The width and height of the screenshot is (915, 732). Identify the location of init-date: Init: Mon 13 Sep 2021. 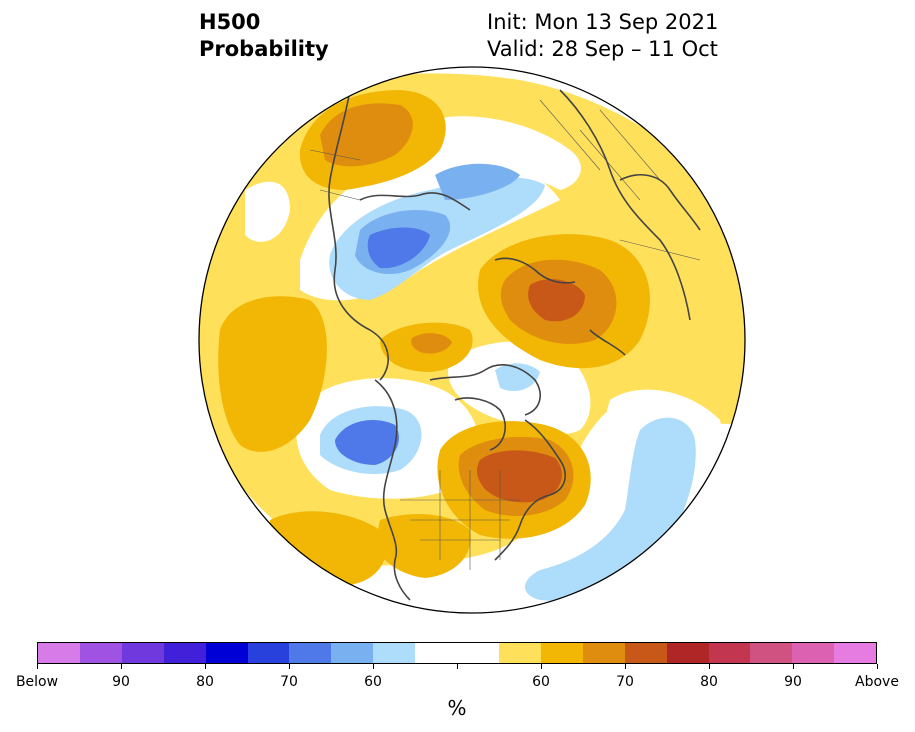
(603, 22).